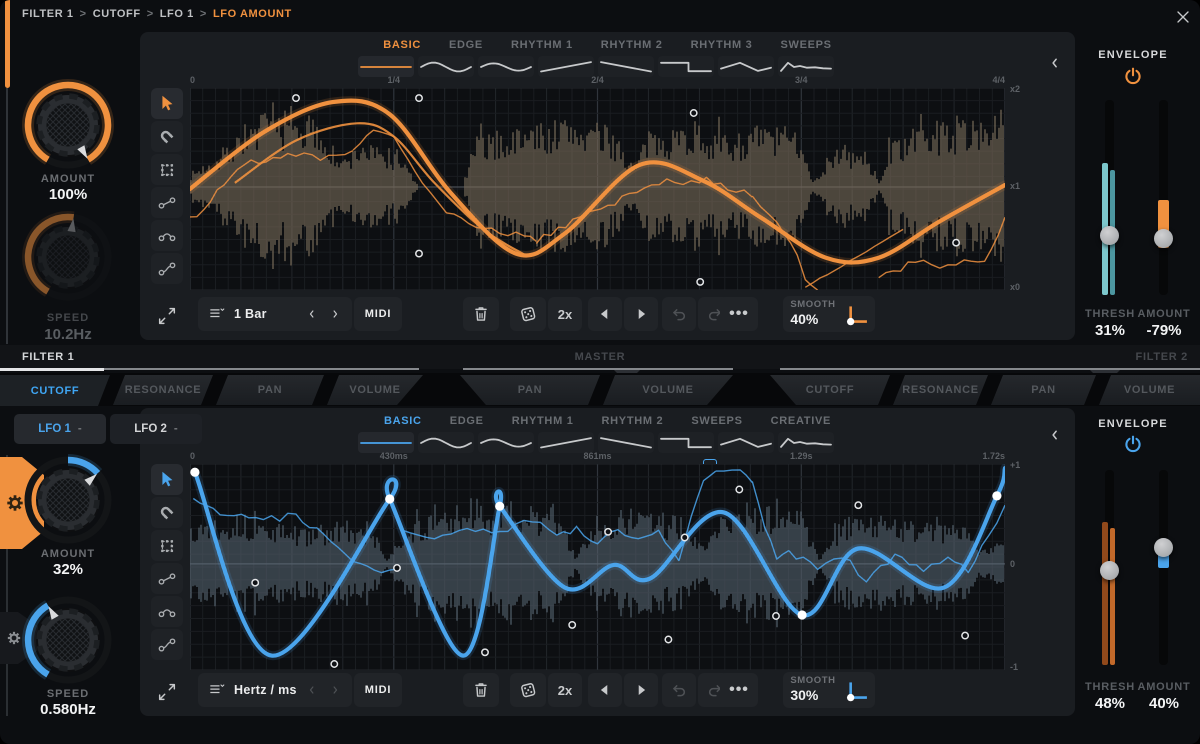  What do you see at coordinates (167, 578) in the screenshot?
I see `node-line-tool` at bounding box center [167, 578].